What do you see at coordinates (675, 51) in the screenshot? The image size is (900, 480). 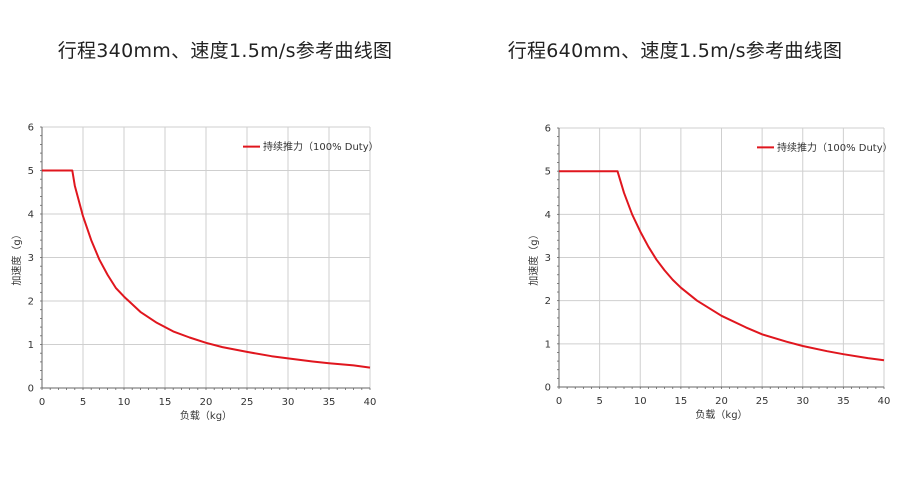 I see `chart-title: 行程640mm、速度1.5m/s参考曲线图` at bounding box center [675, 51].